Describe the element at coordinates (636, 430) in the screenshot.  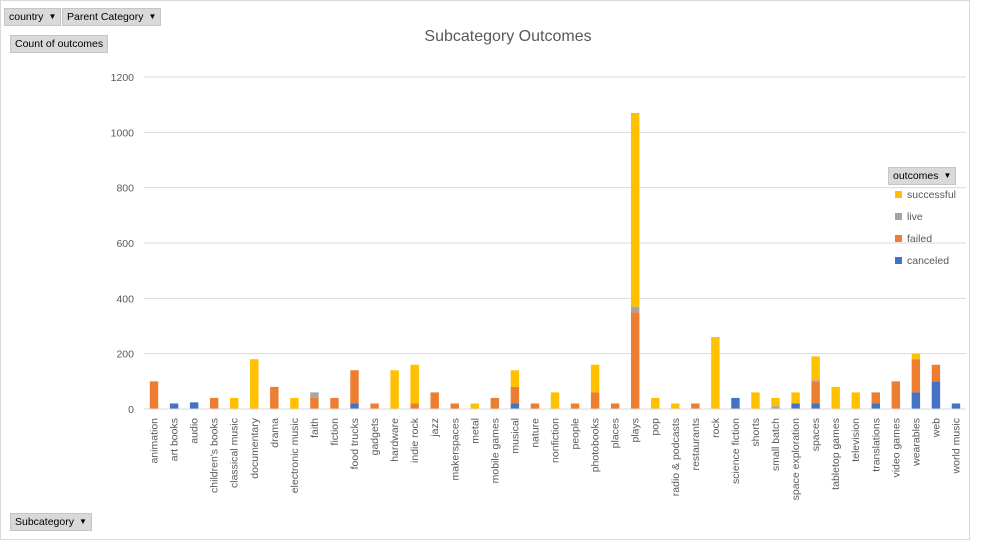
I see `x-tick-label: plays` at that location.